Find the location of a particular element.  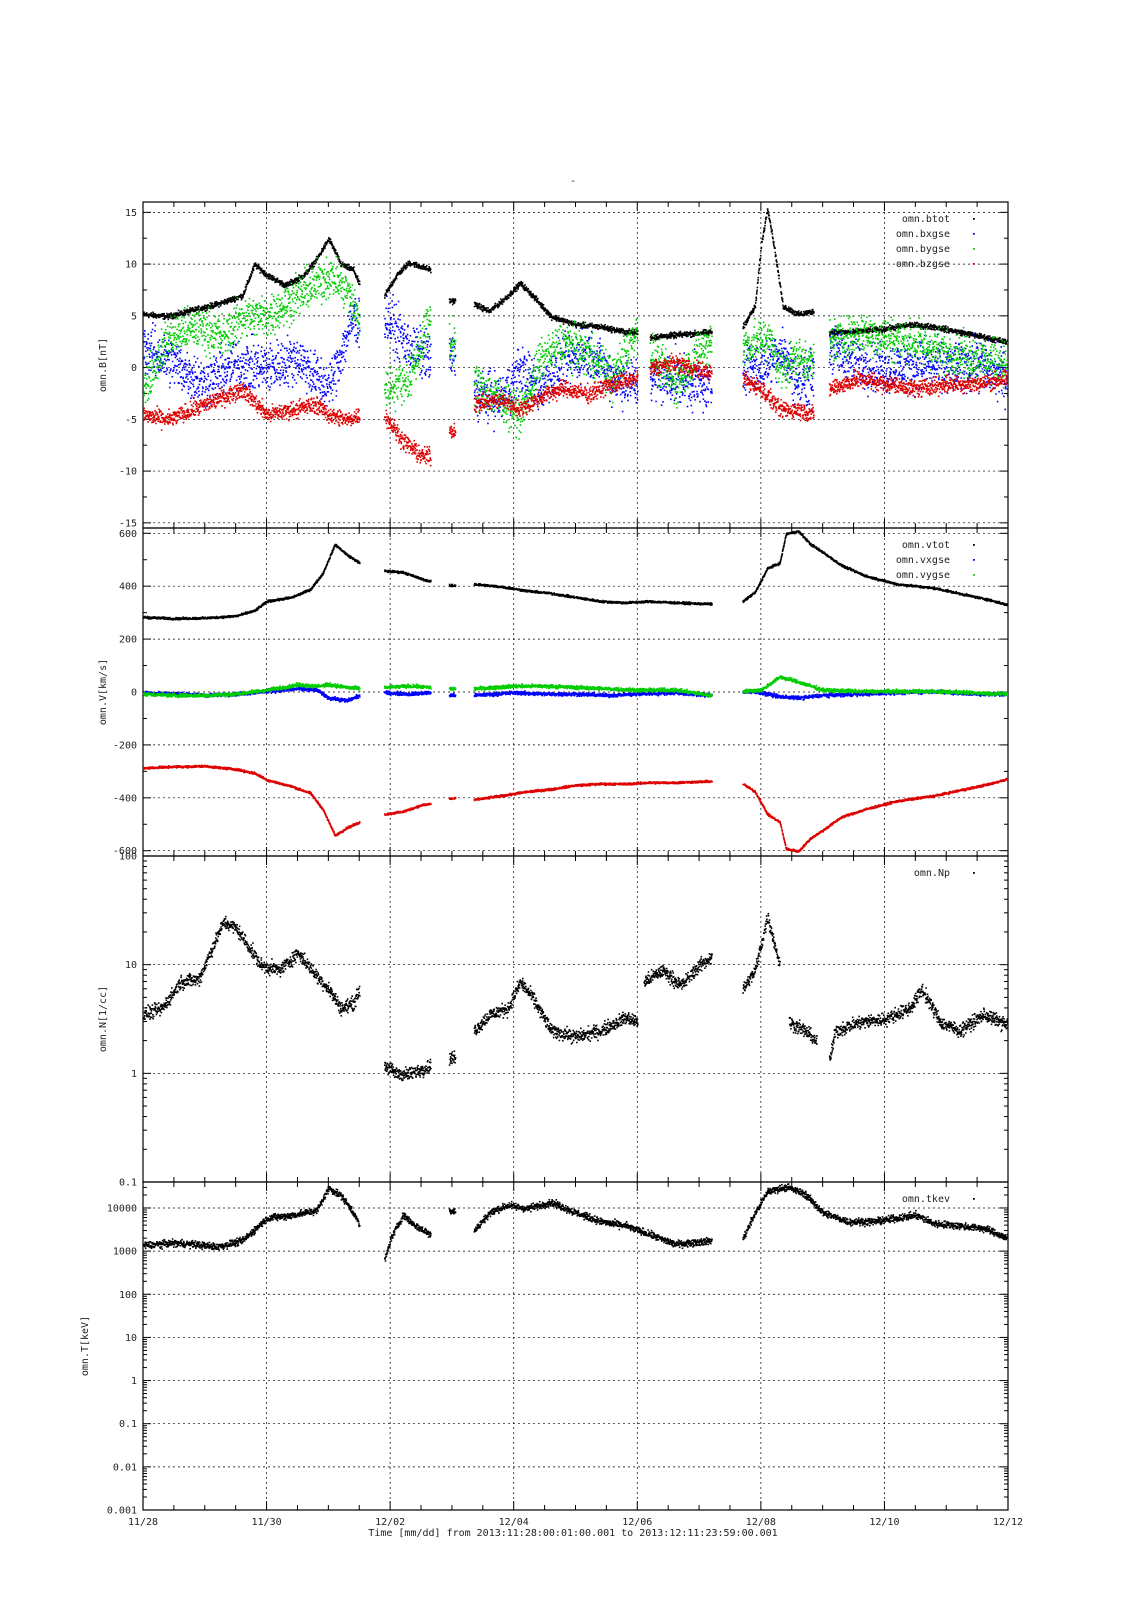

series-omn-btot is located at coordinates (575, 277).